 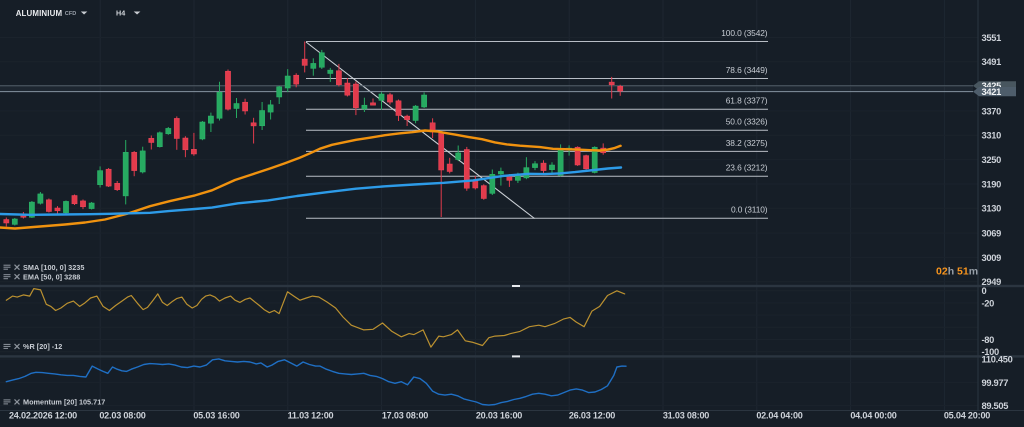 I want to click on svg-text: 02.04 04:00, so click(x=779, y=415).